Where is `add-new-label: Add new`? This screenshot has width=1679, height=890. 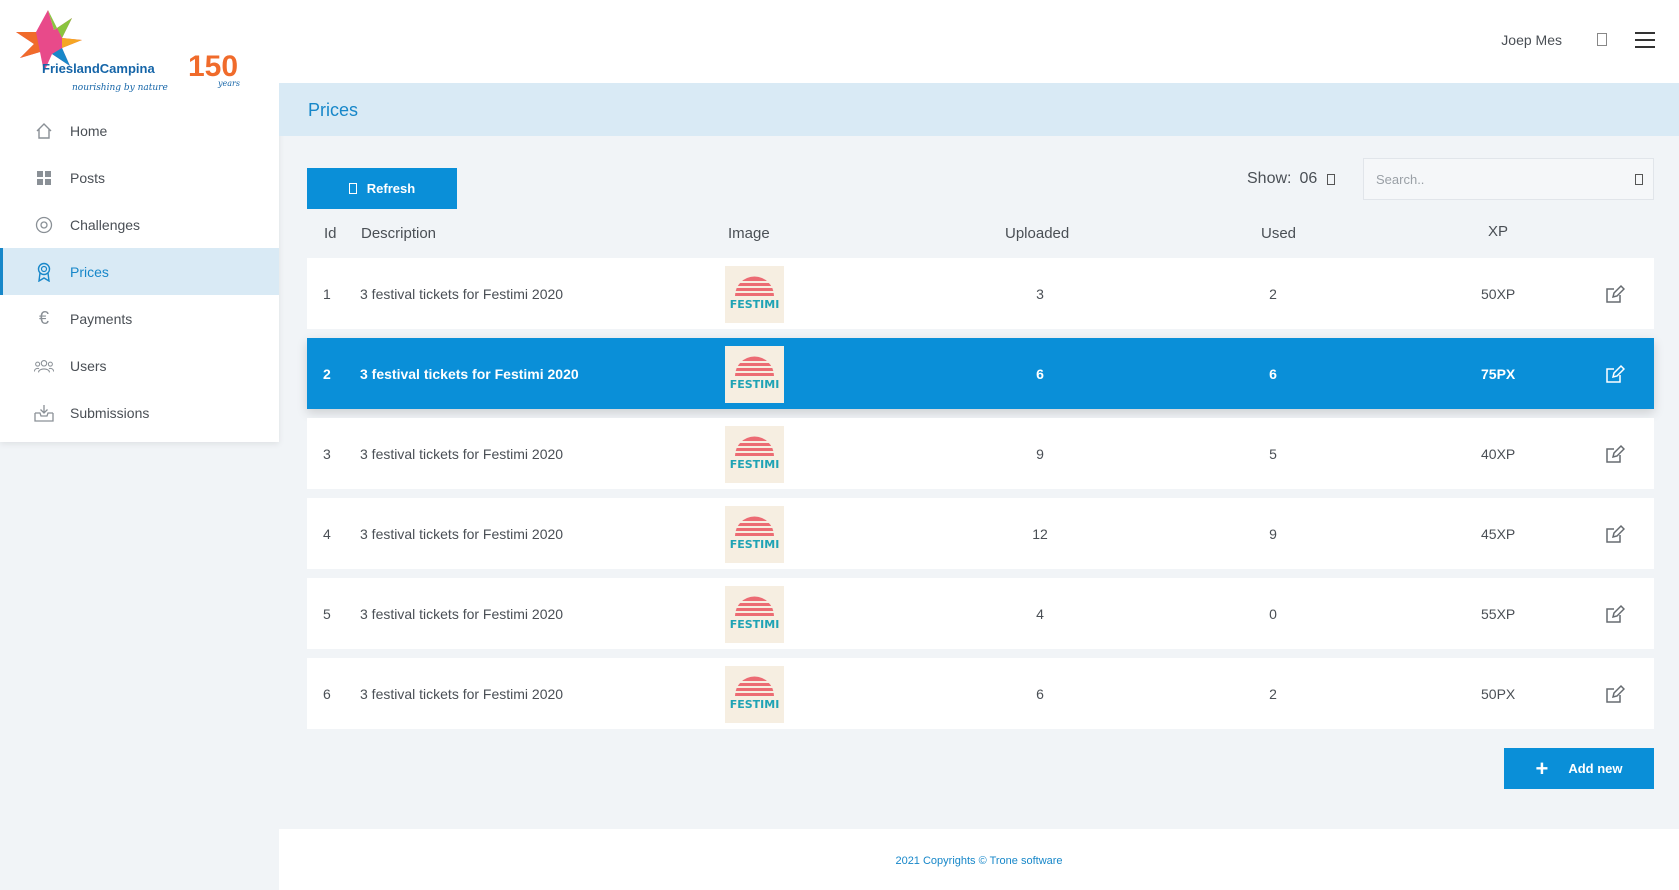
add-new-label: Add new is located at coordinates (1595, 768).